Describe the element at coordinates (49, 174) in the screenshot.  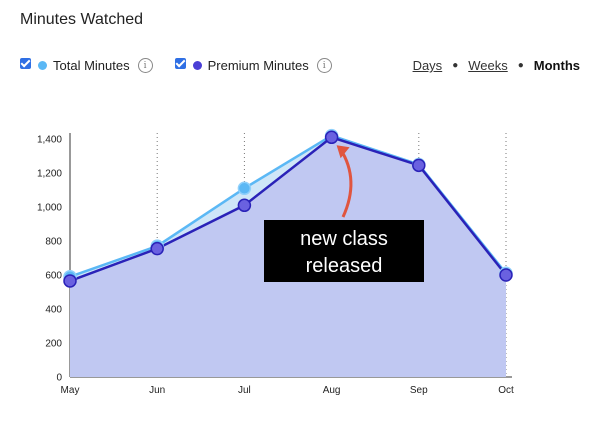
I see `y-tick-label: 1,200` at that location.